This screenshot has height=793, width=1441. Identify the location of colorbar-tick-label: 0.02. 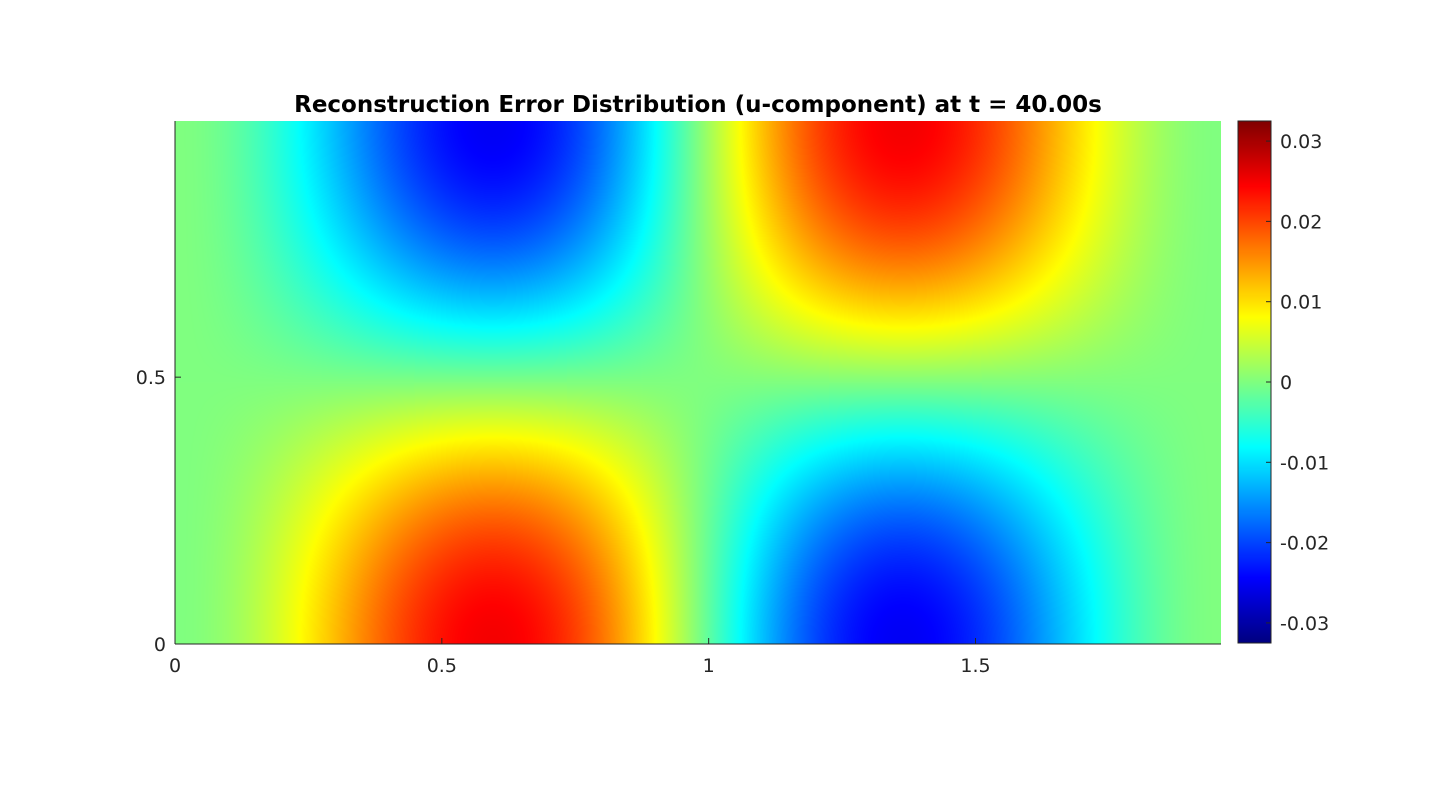
(1301, 222).